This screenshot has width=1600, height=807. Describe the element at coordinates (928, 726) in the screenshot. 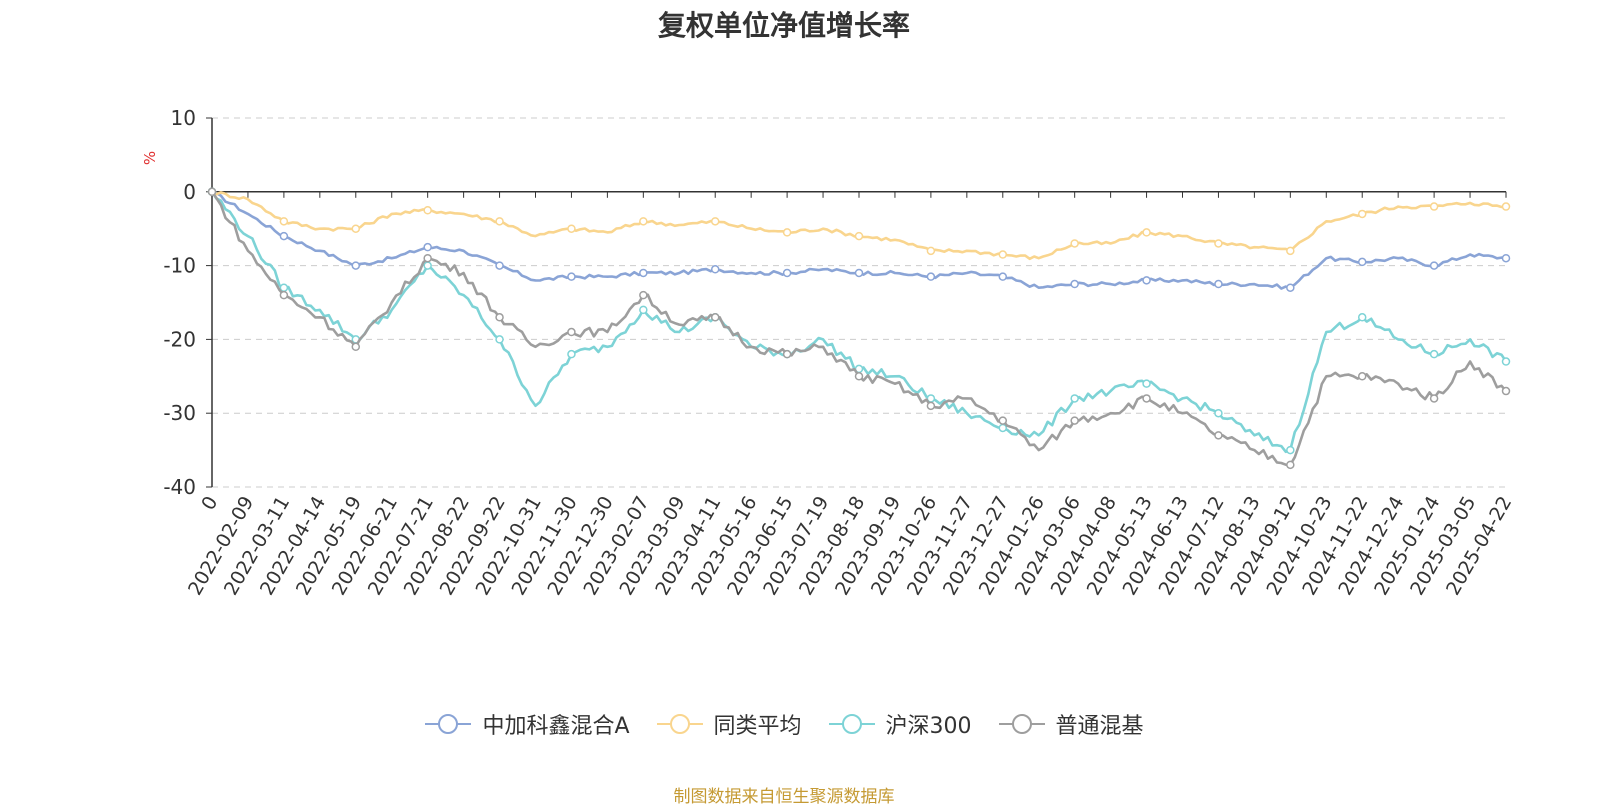

I see `legend-label: 沪深300` at that location.